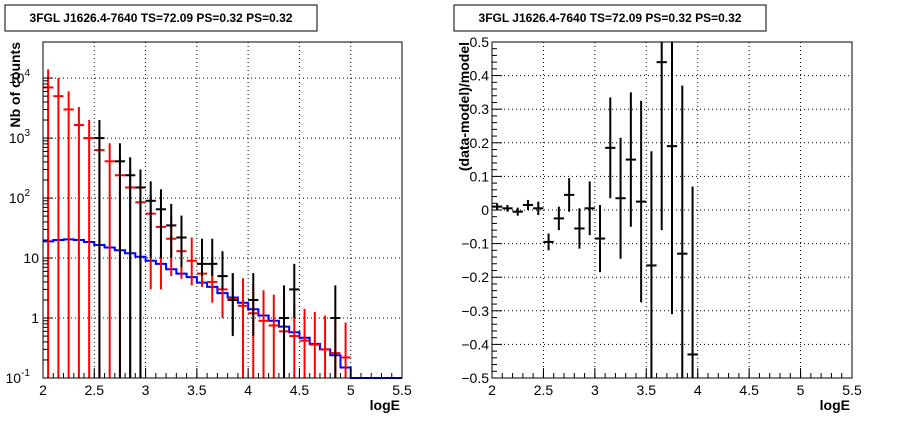  I want to click on right-y-axis-title: (data-model)/model, so click(464, 106).